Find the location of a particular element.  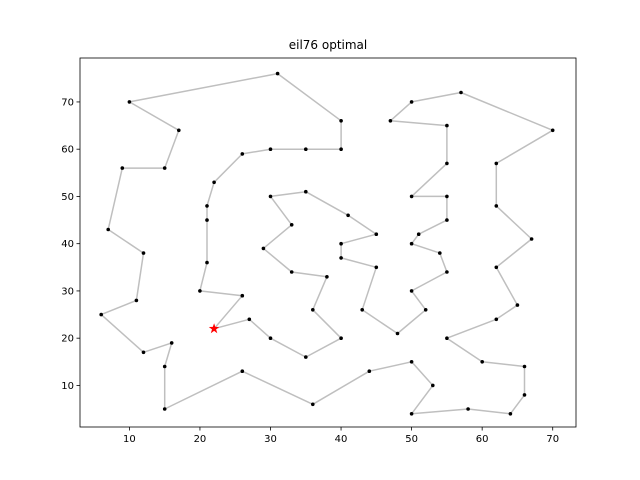

start-layer is located at coordinates (214, 328).